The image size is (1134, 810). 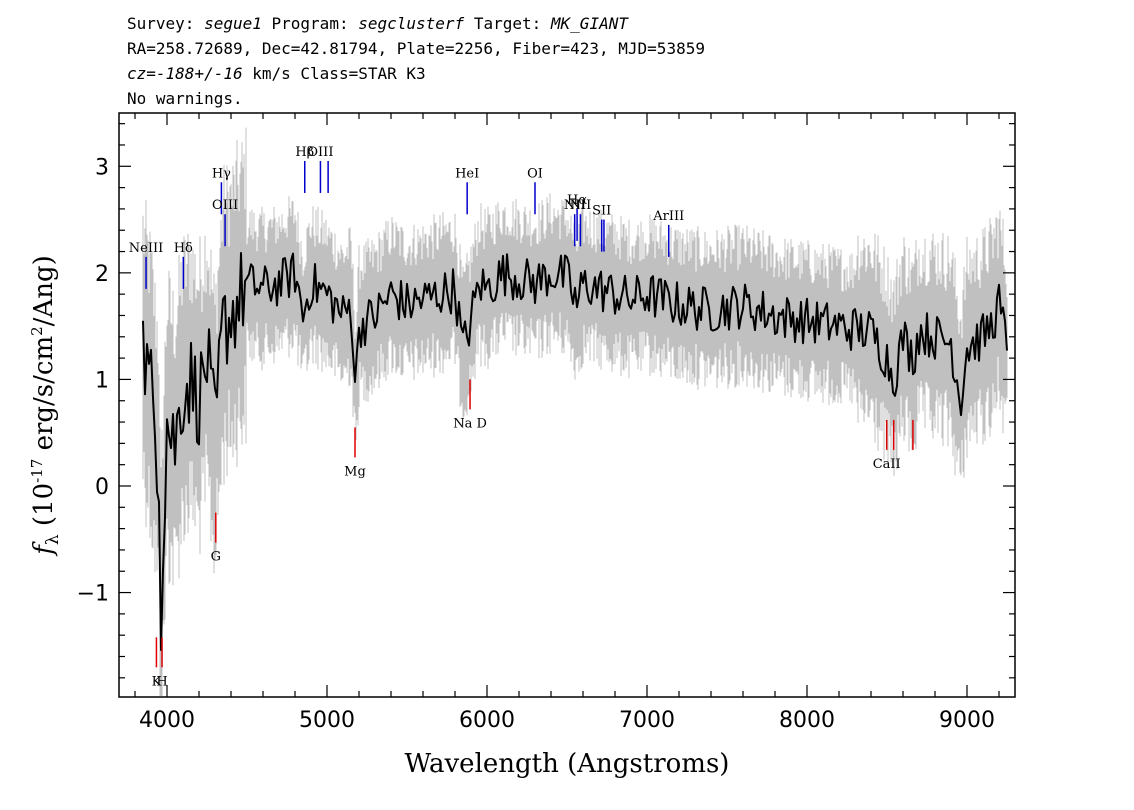 What do you see at coordinates (355, 471) in the screenshot?
I see `absorption-line-label: Mg` at bounding box center [355, 471].